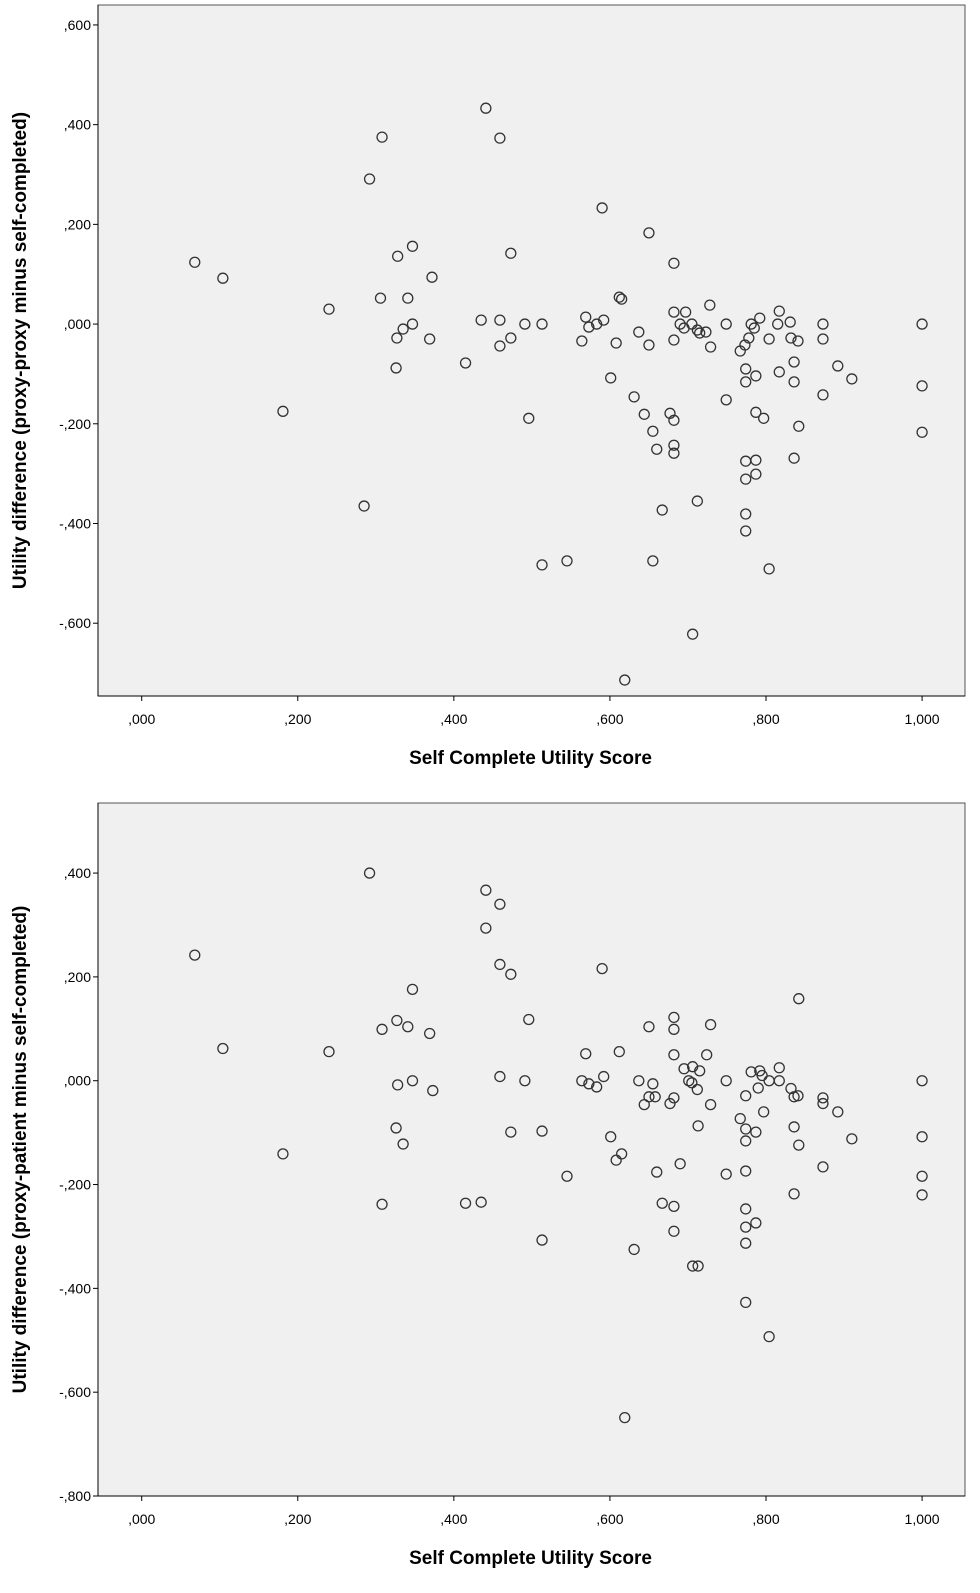 Image resolution: width=980 pixels, height=1593 pixels. Describe the element at coordinates (765, 719) in the screenshot. I see `x-tick-label: ,800` at that location.